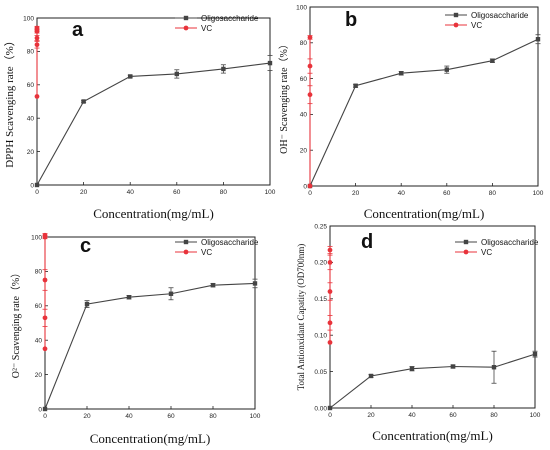  I want to click on panel-letter: b, so click(351, 20).